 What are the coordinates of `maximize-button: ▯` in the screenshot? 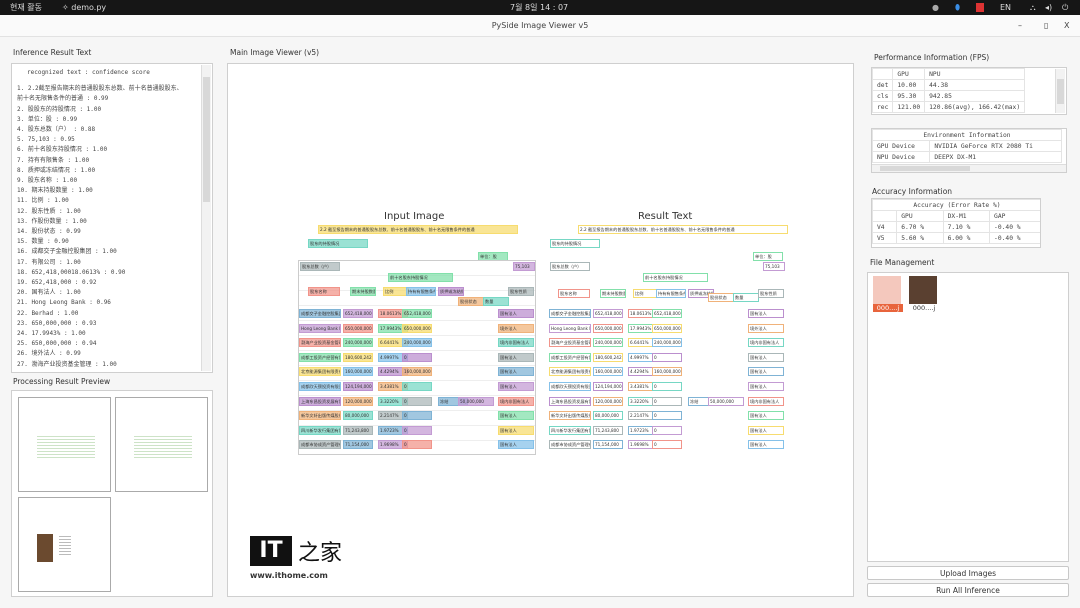 It's located at (1046, 25).